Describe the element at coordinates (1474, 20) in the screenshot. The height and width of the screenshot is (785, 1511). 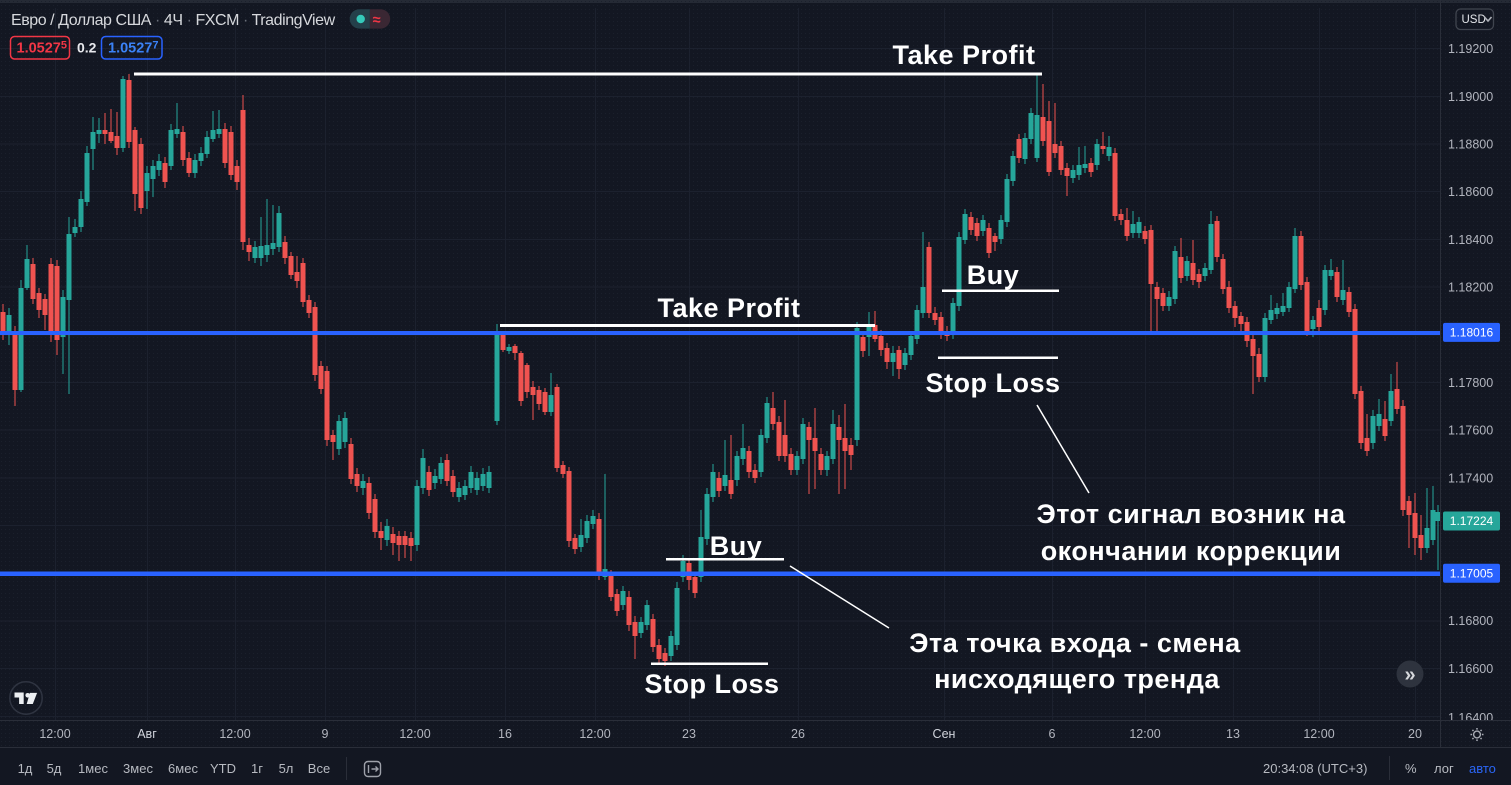
I see `svg-text: USD` at that location.